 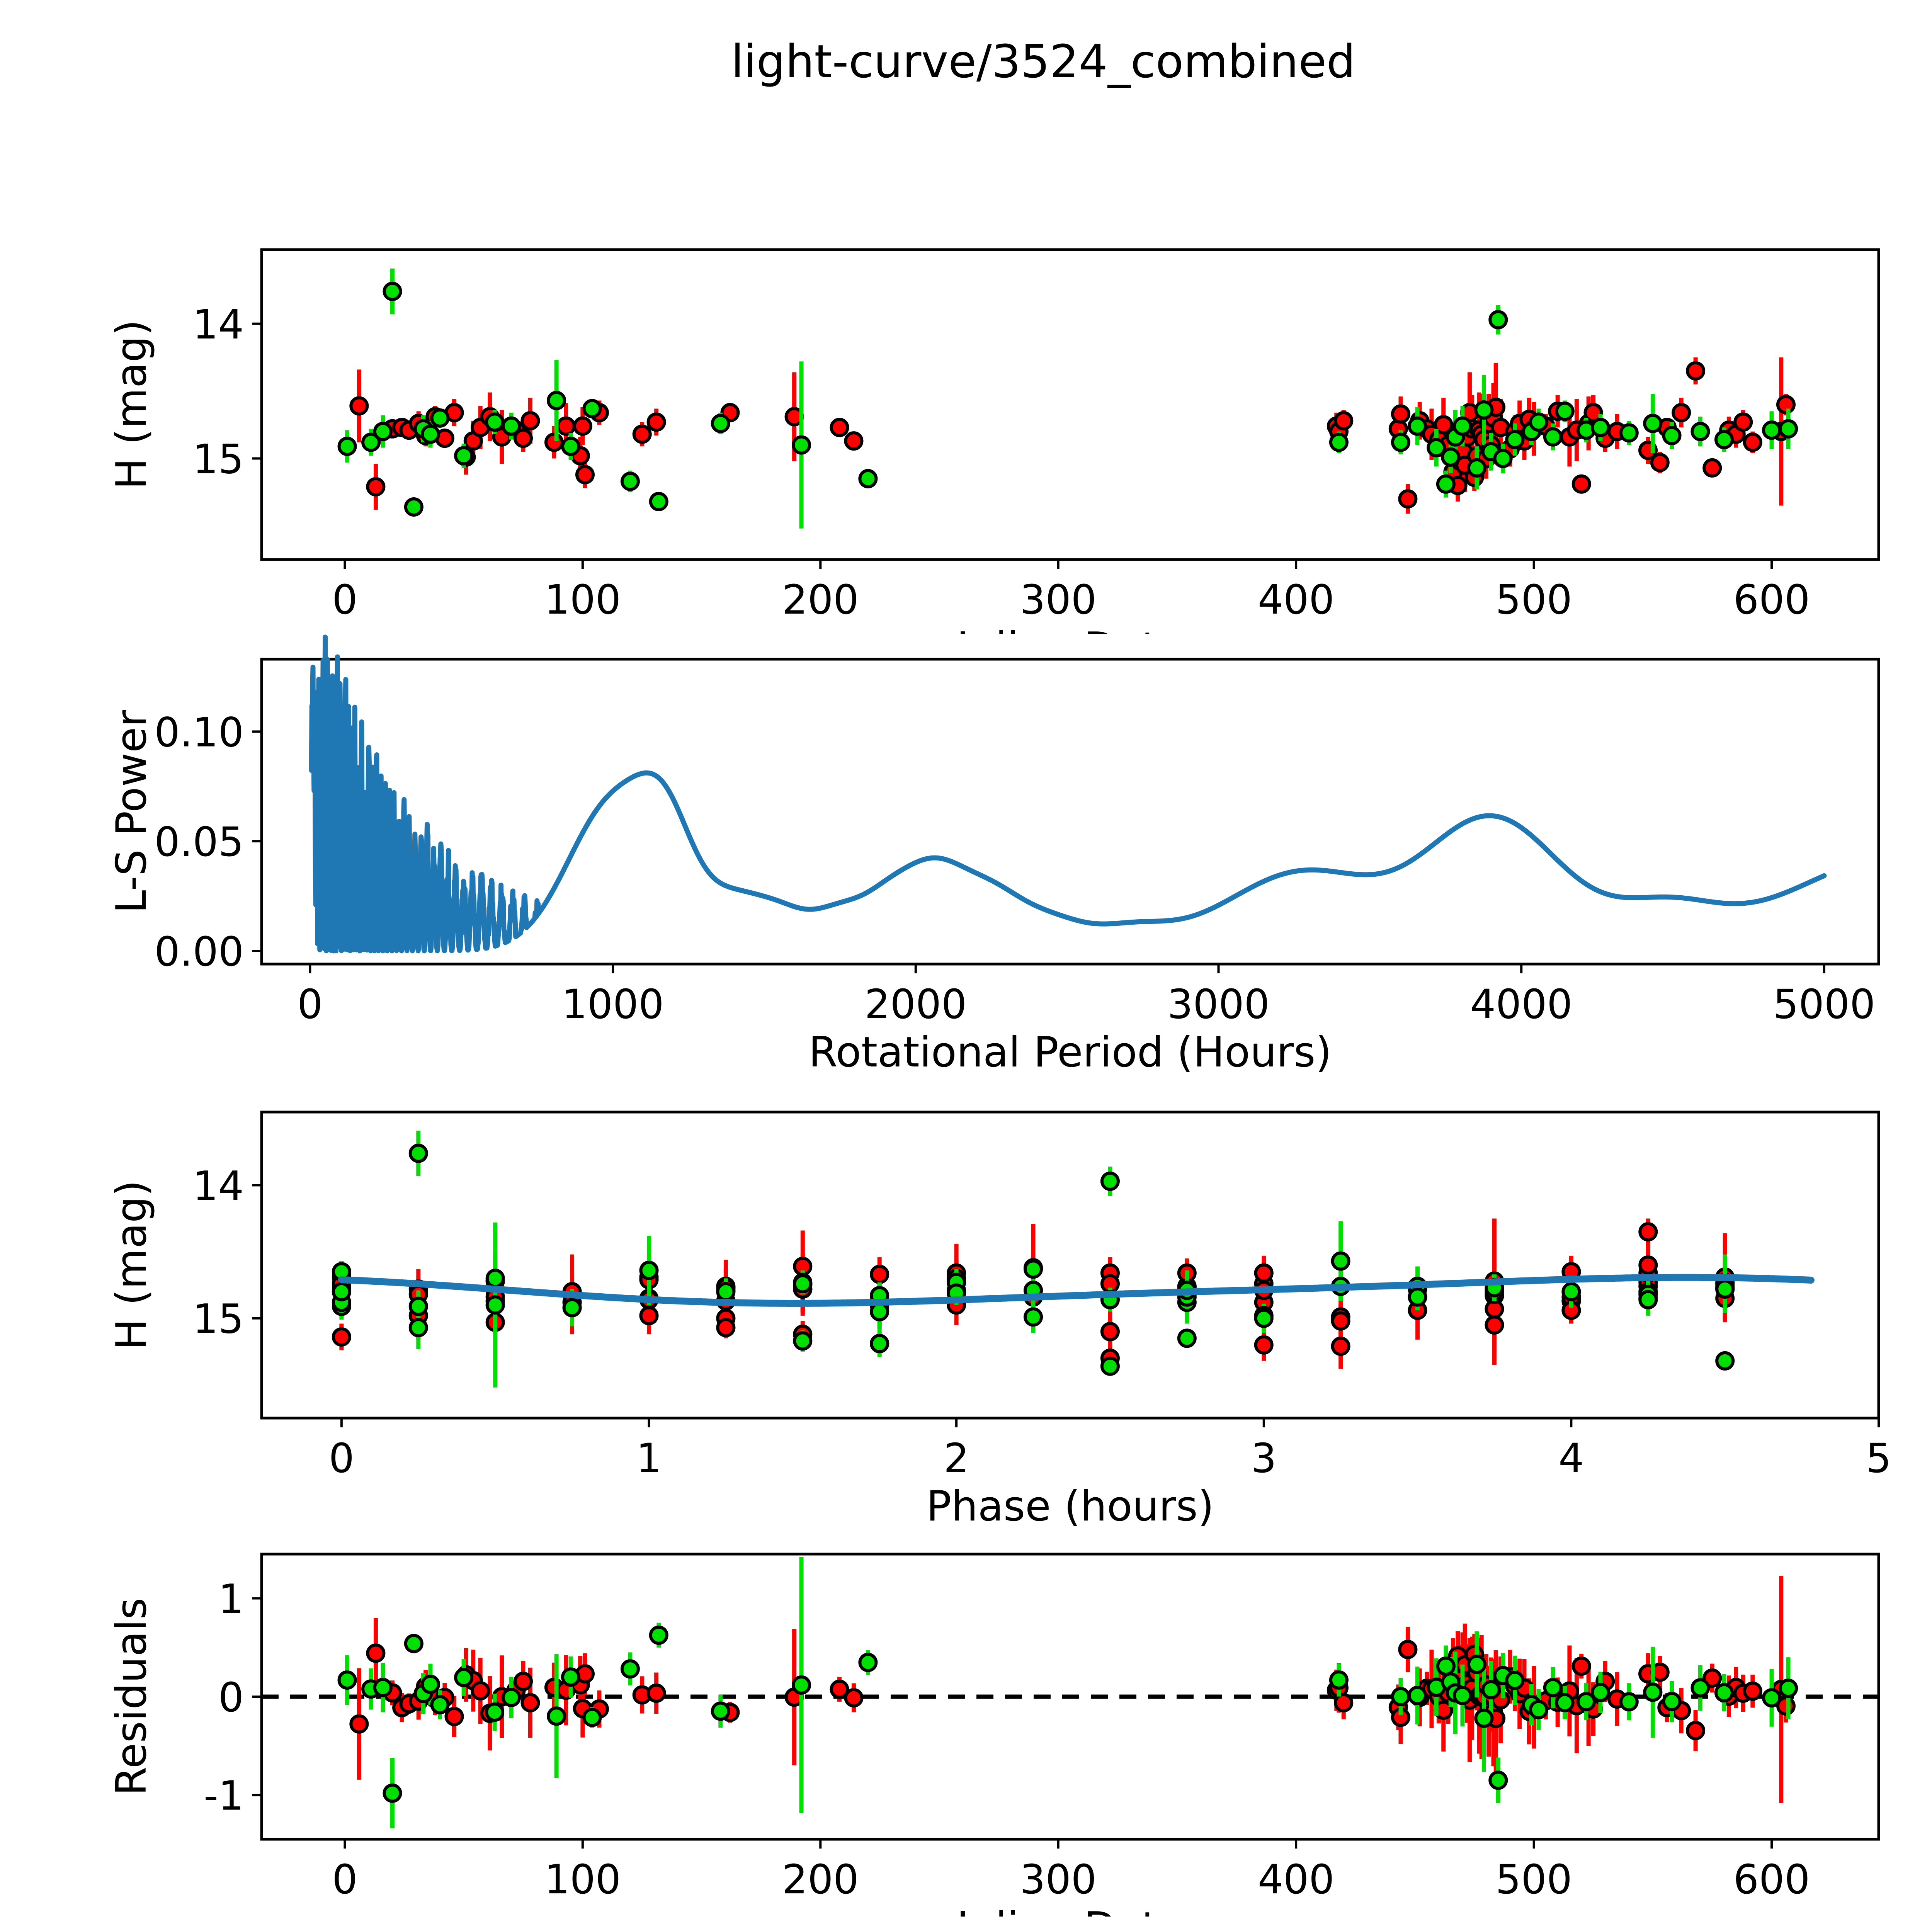 I want to click on svg-text: 0.00, so click(x=199, y=951).